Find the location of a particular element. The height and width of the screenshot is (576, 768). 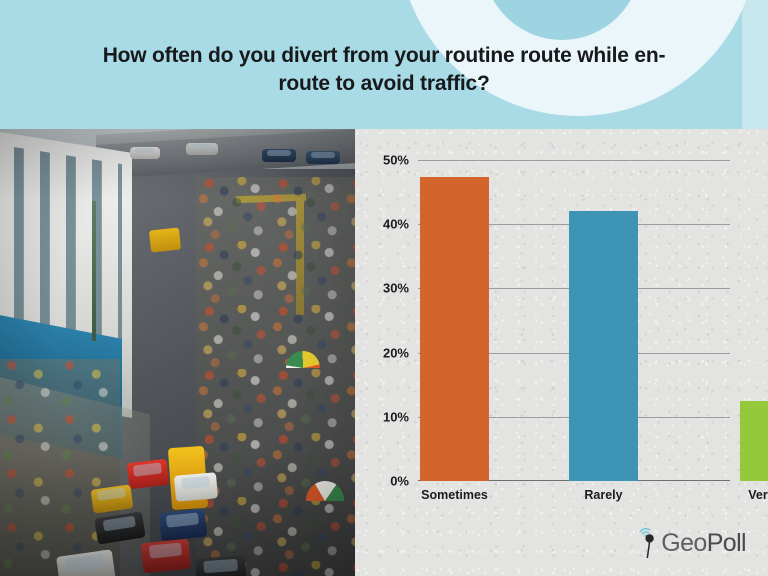

x-axis-label-sometimes: Sometimes is located at coordinates (454, 495).